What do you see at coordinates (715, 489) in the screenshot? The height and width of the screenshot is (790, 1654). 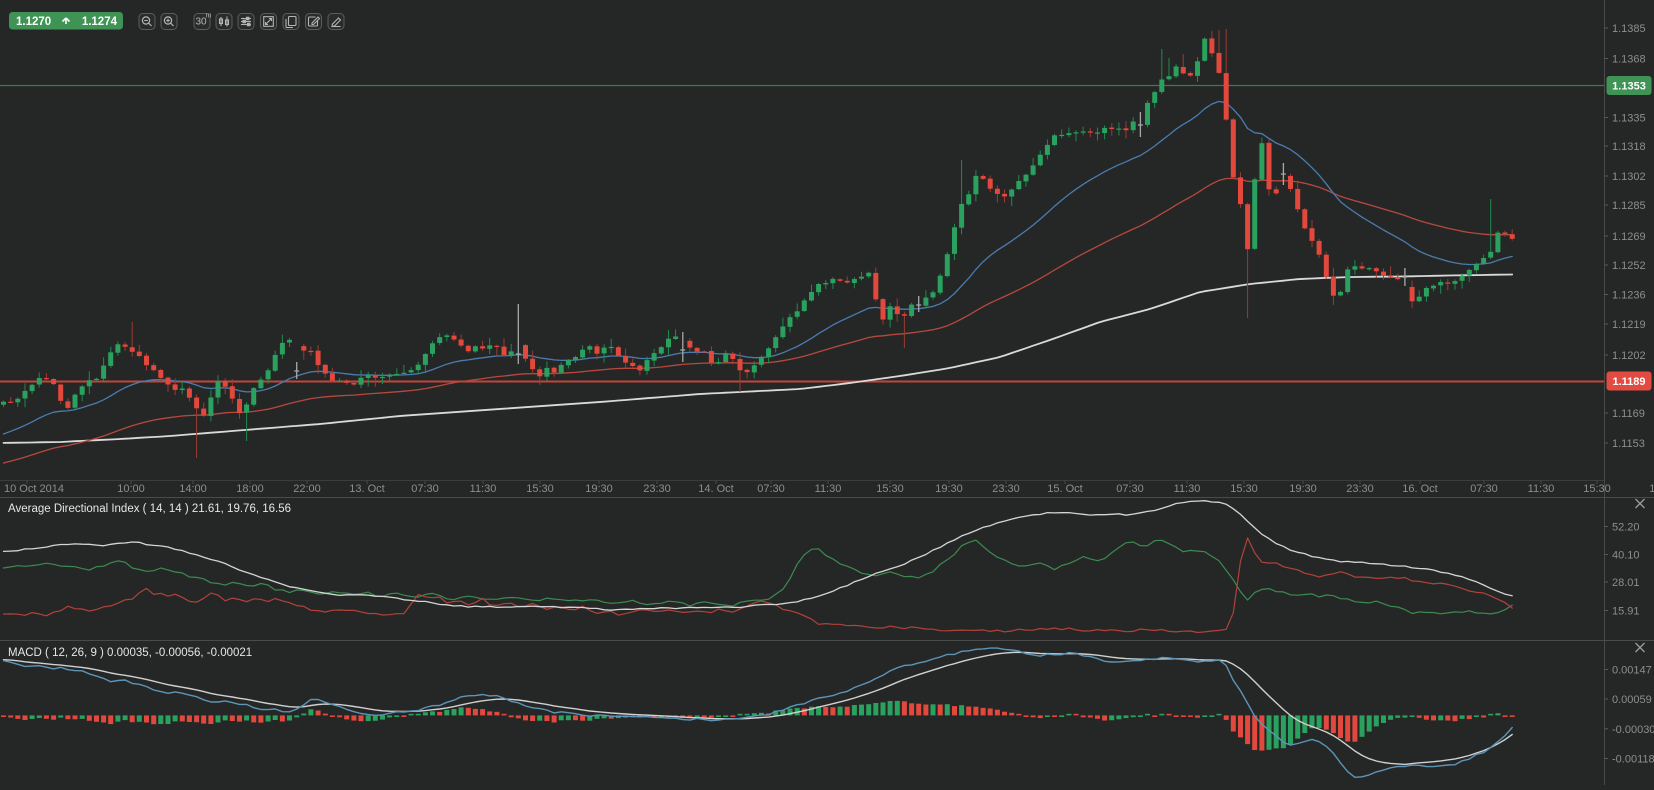 I see `svg-text: 14. Oct` at bounding box center [715, 489].